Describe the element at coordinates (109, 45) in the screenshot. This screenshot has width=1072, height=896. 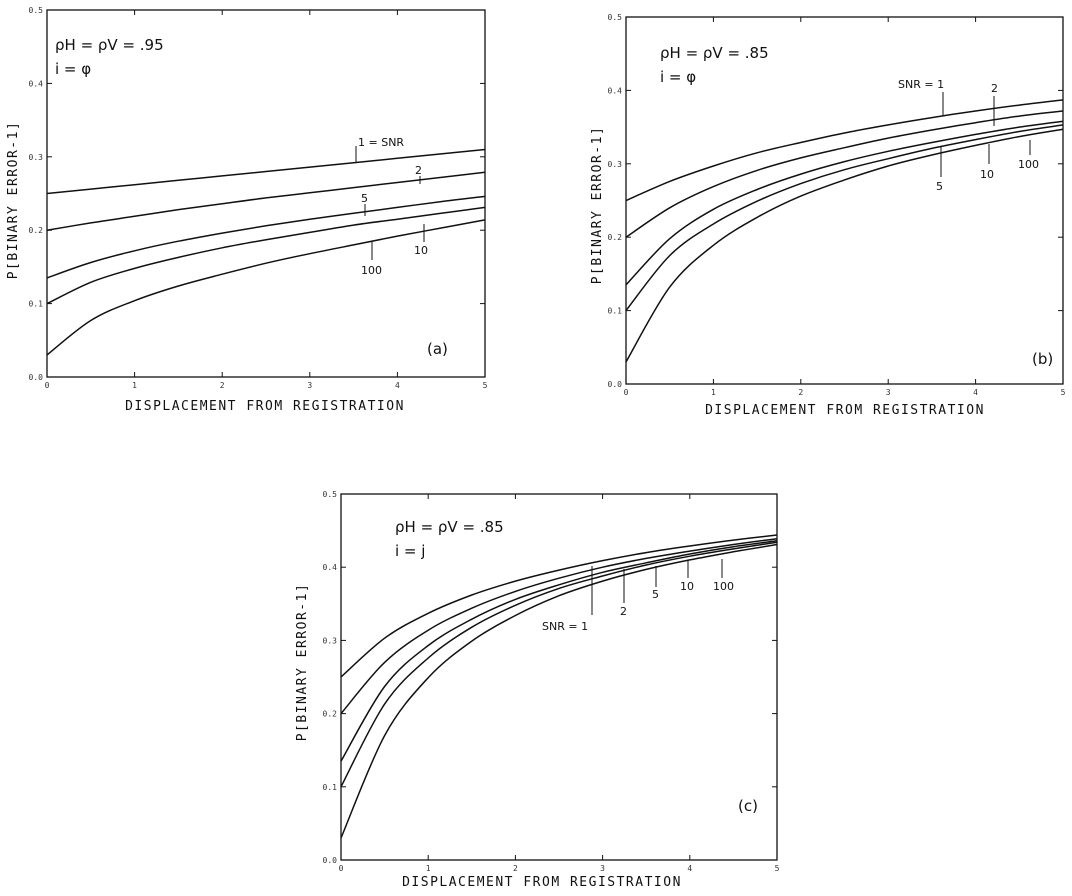
I see `param-line-1: ρH = ρV = .95` at that location.